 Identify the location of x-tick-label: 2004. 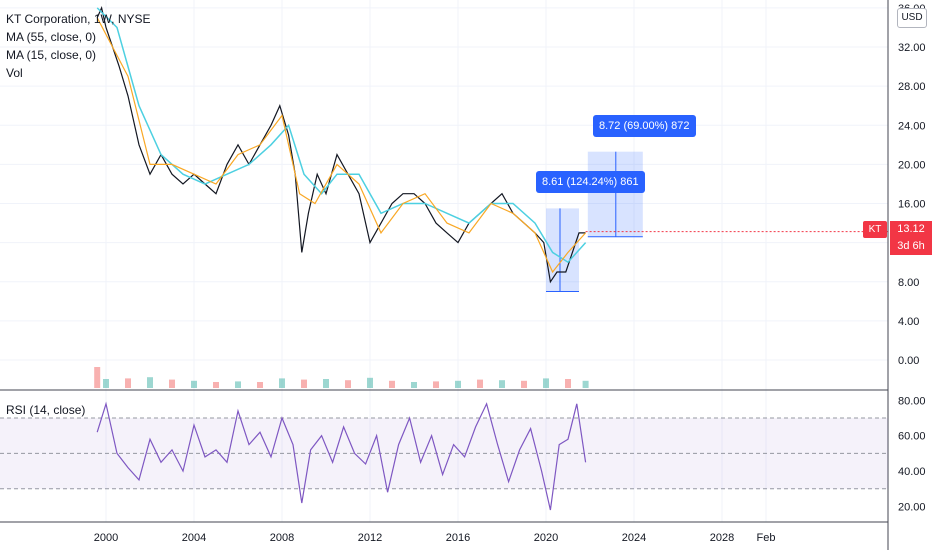
(194, 538).